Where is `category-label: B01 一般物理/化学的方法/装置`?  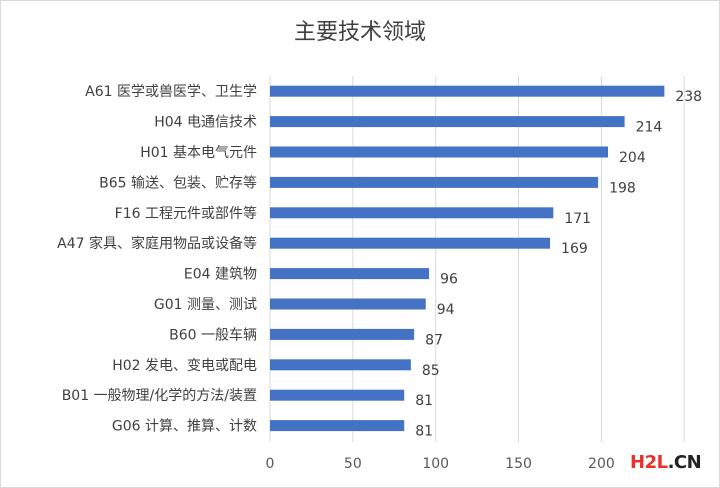 category-label: B01 一般物理/化学的方法/装置 is located at coordinates (159, 396).